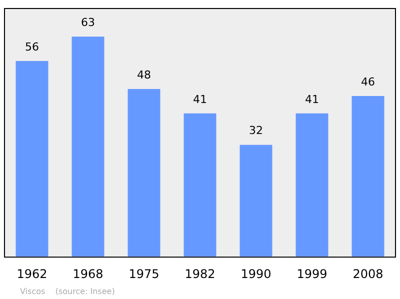 This screenshot has width=400, height=299. Describe the element at coordinates (368, 273) in the screenshot. I see `x-tick-label: 2008` at that location.